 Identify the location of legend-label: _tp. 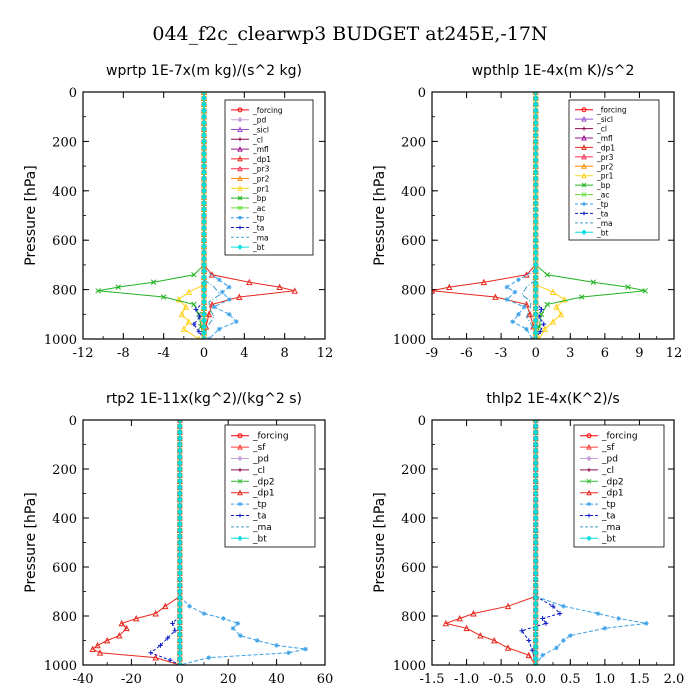
(608, 505).